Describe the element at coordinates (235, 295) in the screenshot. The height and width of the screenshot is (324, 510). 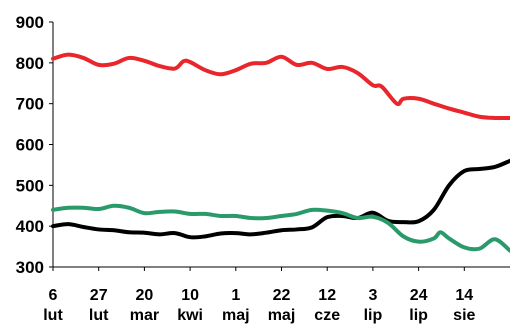
I see `x-tick-label-day: 1` at that location.